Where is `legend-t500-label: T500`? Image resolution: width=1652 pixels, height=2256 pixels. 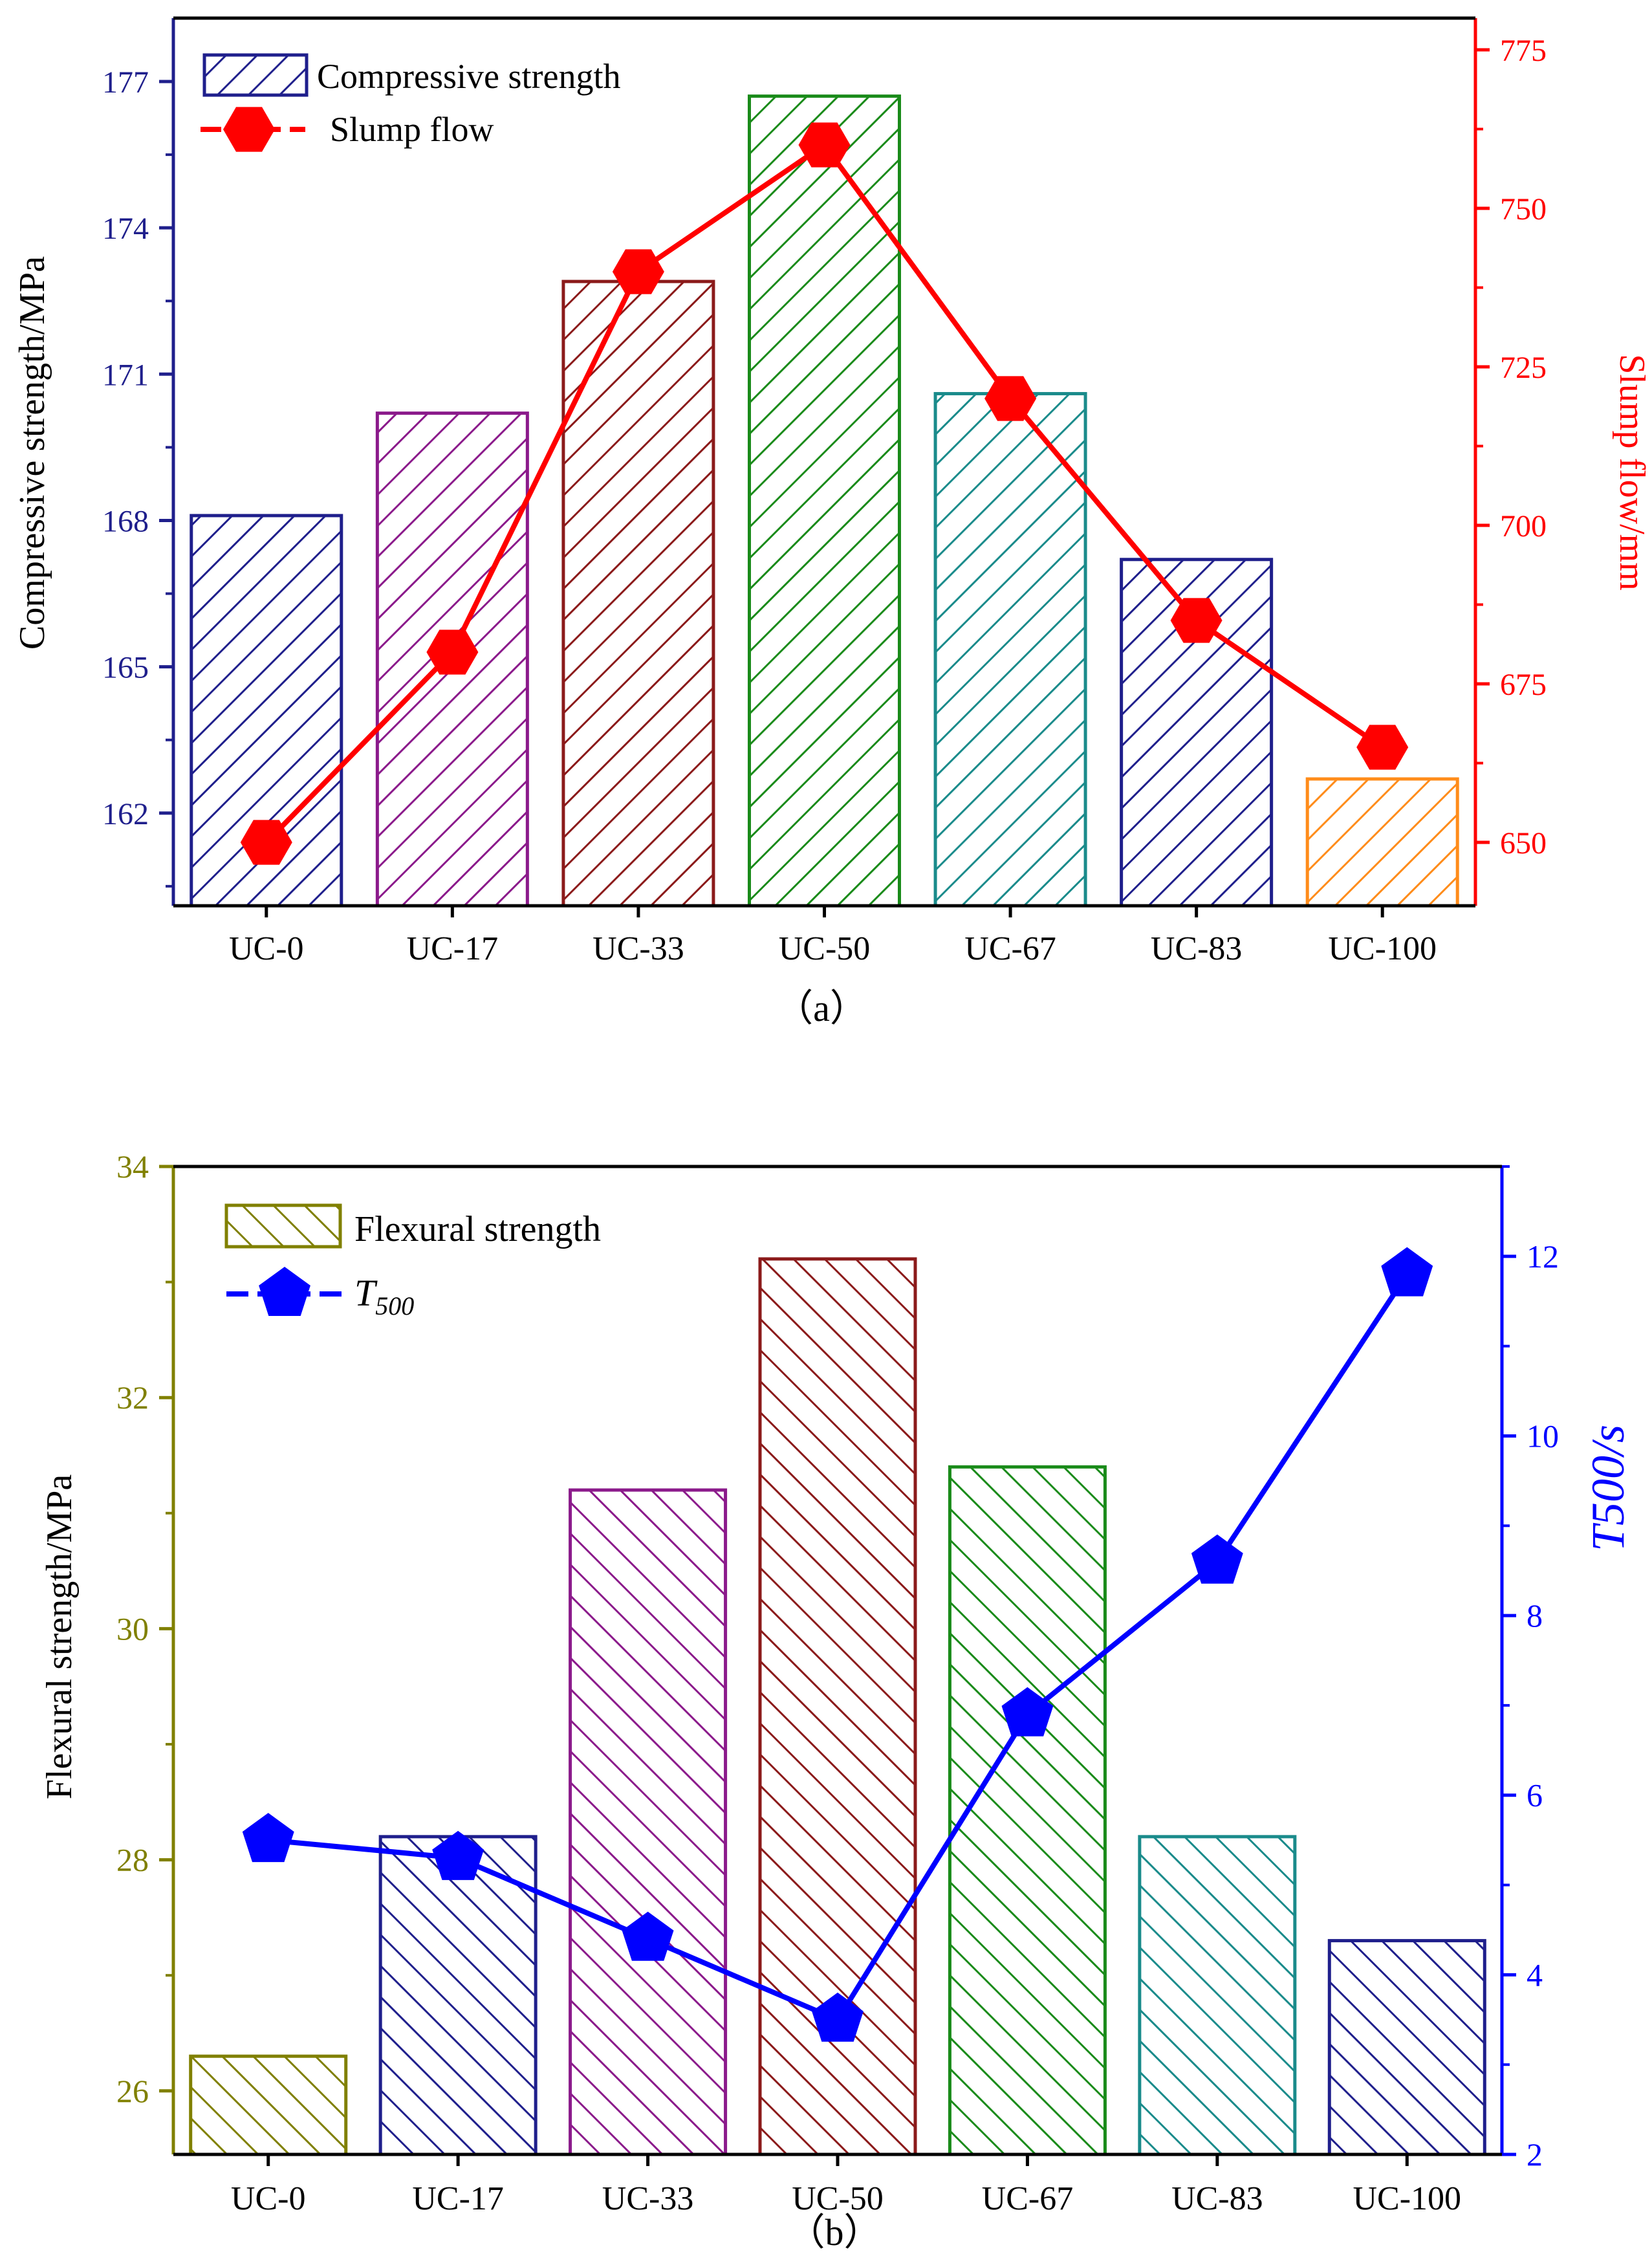
legend-t500-label: T500 is located at coordinates (384, 1296).